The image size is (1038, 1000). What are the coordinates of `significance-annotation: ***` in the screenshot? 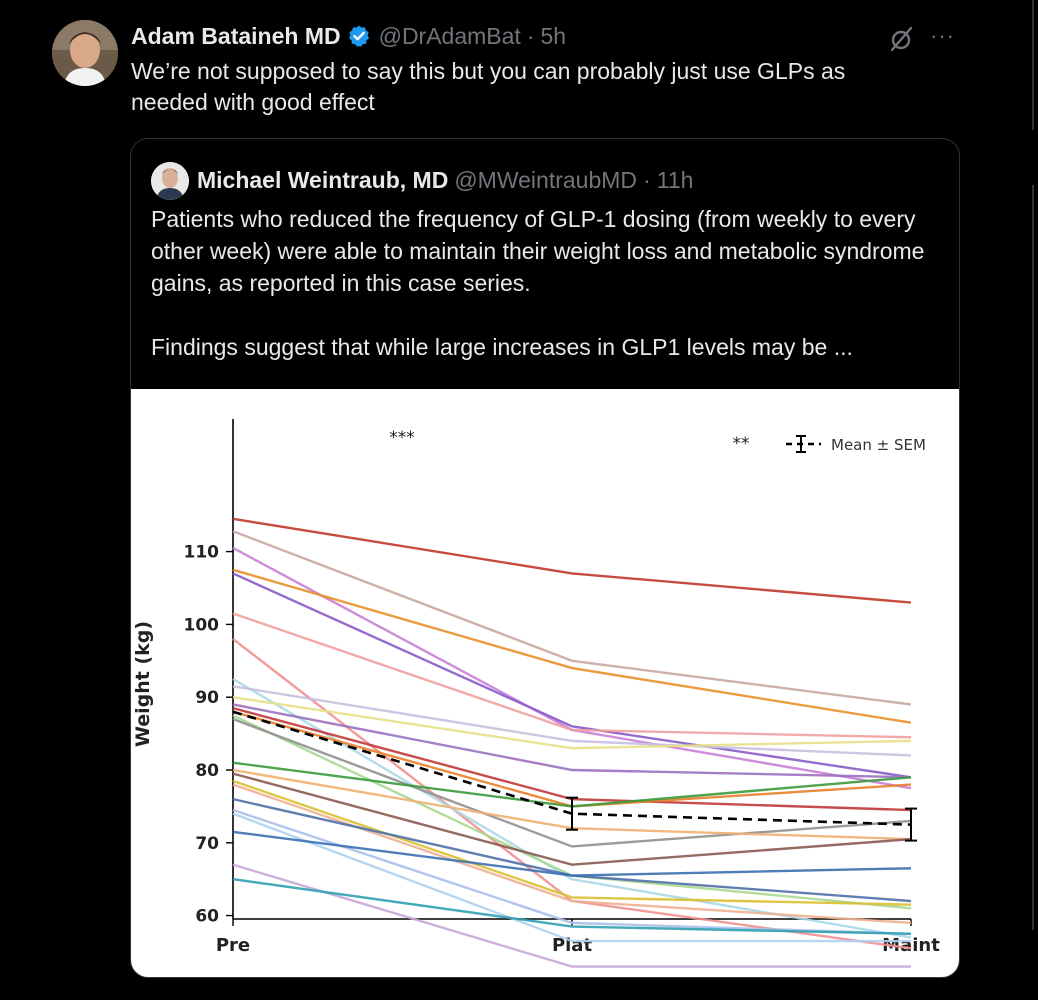 It's located at (402, 438).